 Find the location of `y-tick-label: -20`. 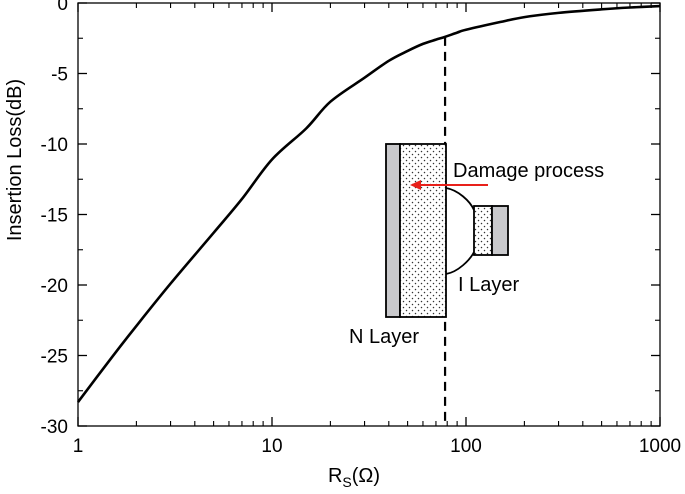

y-tick-label: -20 is located at coordinates (54, 286).